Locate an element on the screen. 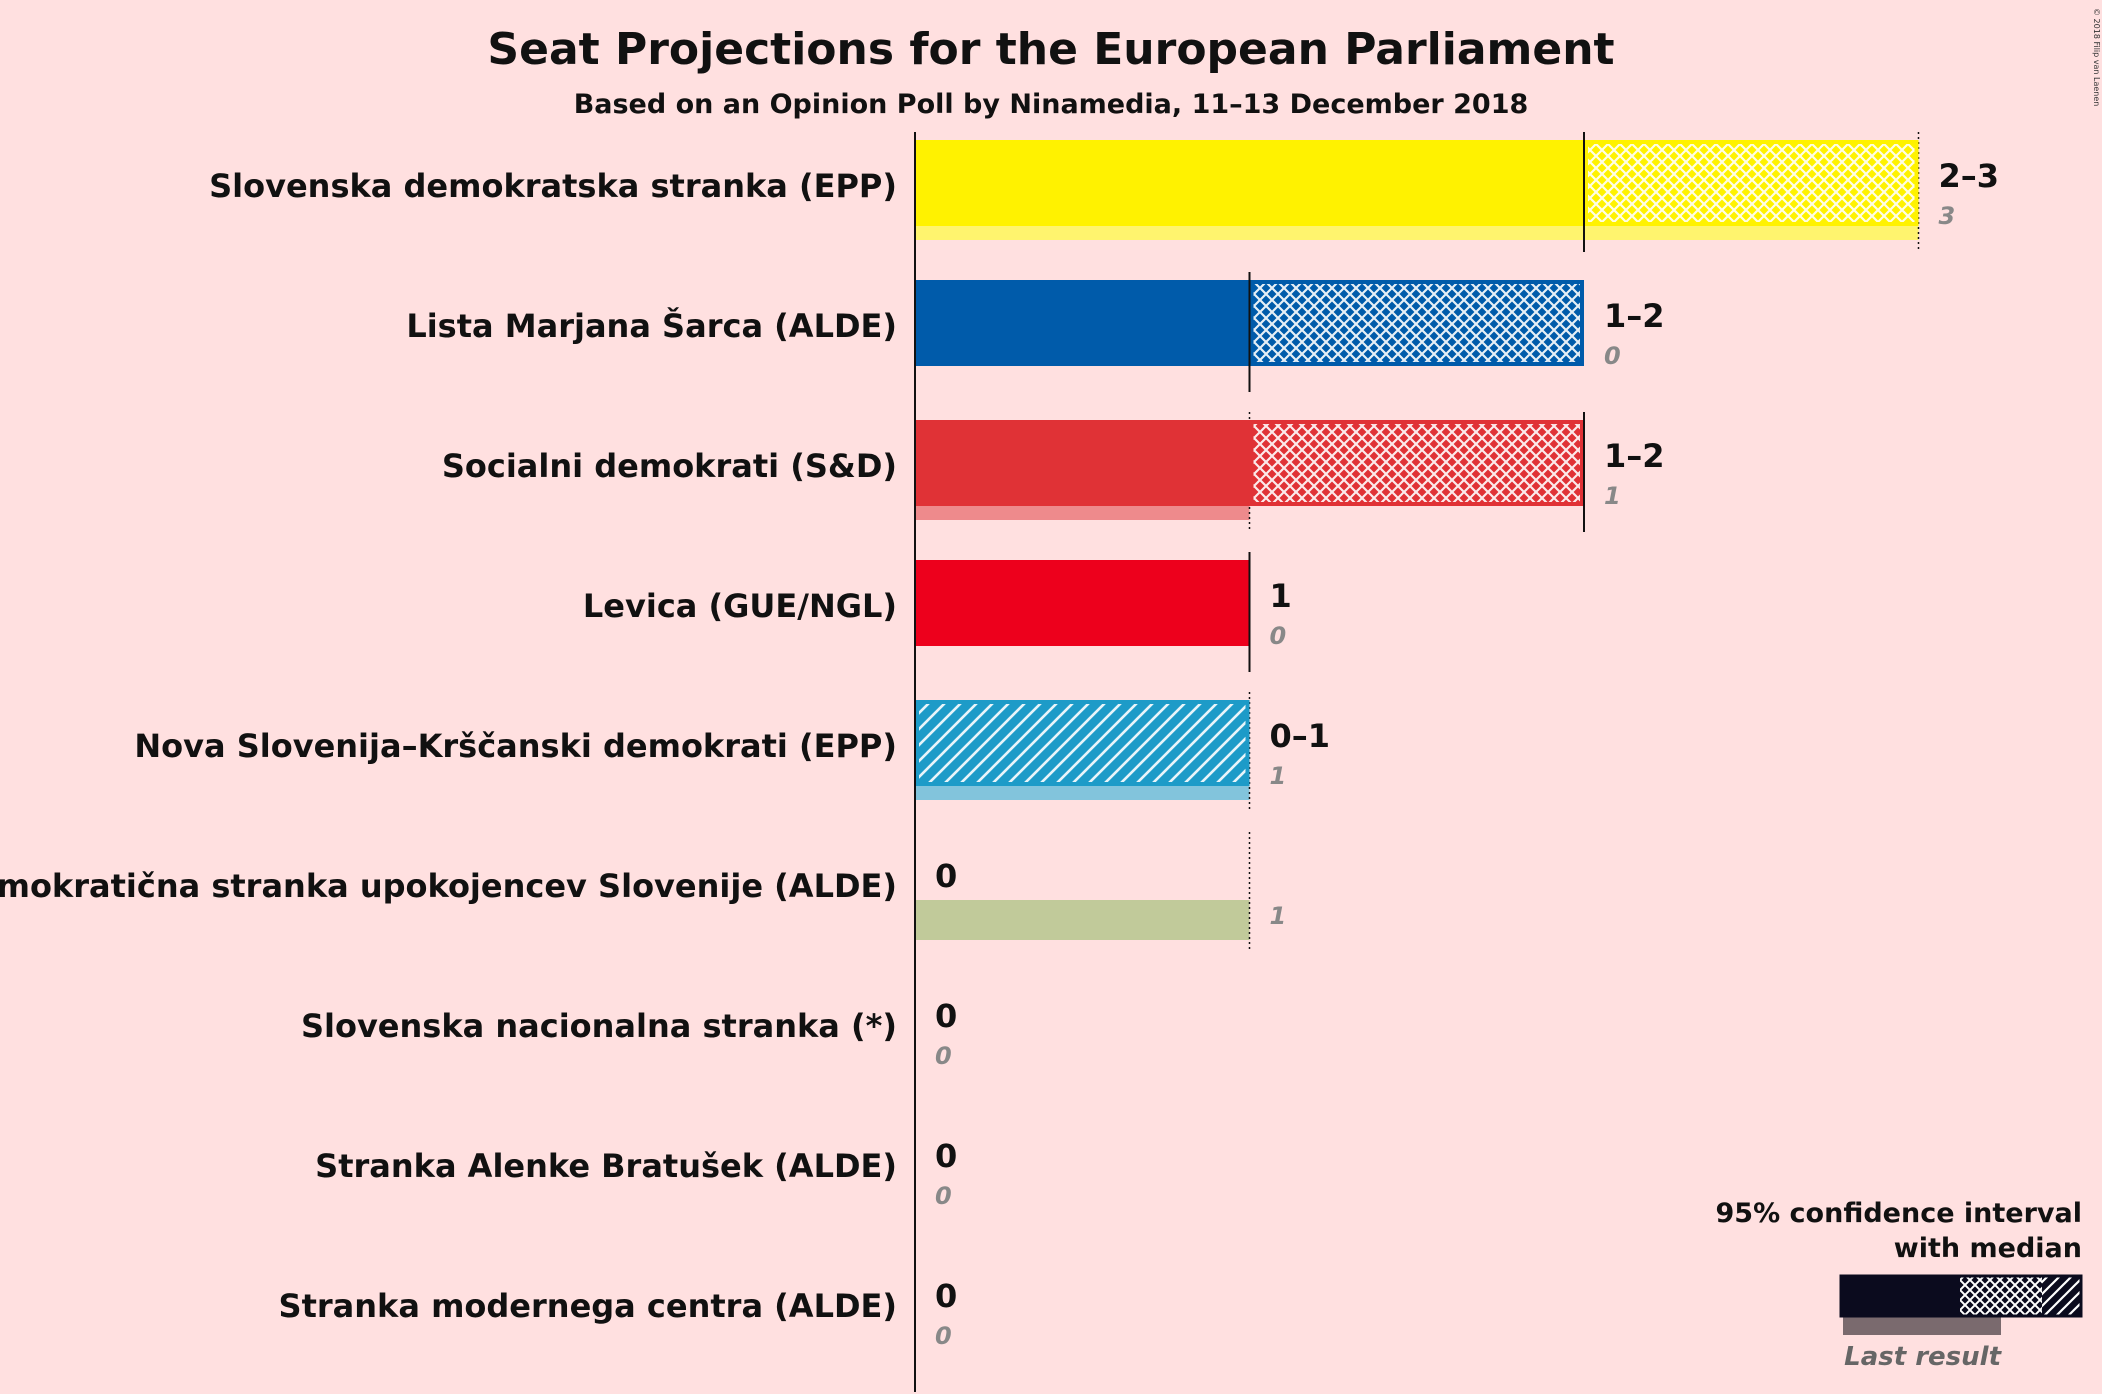  party-name: Socialni demokrati (S&D) is located at coordinates (669, 466).